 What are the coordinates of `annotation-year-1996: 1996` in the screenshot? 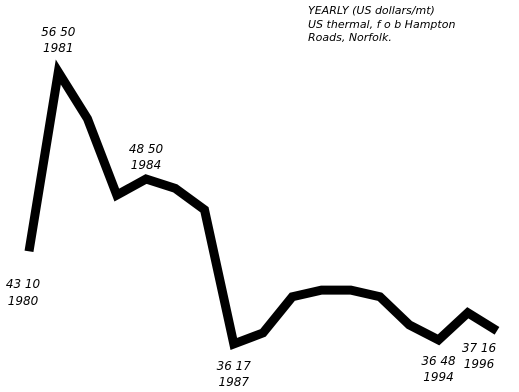 It's located at (479, 364).